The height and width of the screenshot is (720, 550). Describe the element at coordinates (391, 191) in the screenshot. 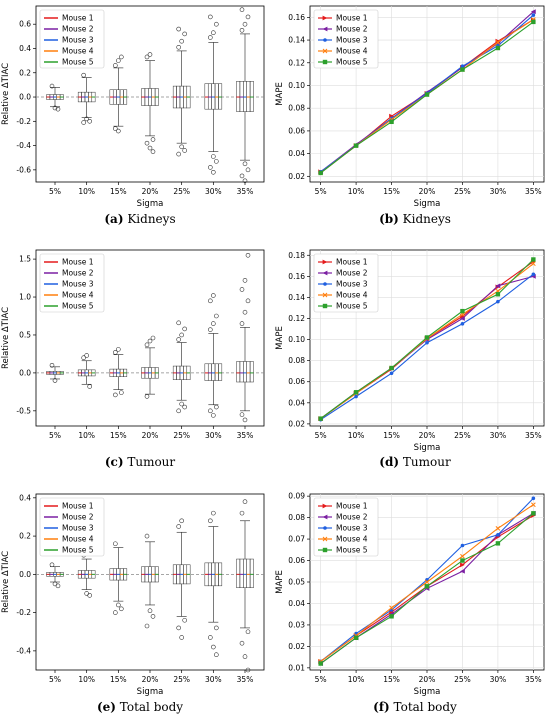

I see `x-tick-label: 15%` at that location.